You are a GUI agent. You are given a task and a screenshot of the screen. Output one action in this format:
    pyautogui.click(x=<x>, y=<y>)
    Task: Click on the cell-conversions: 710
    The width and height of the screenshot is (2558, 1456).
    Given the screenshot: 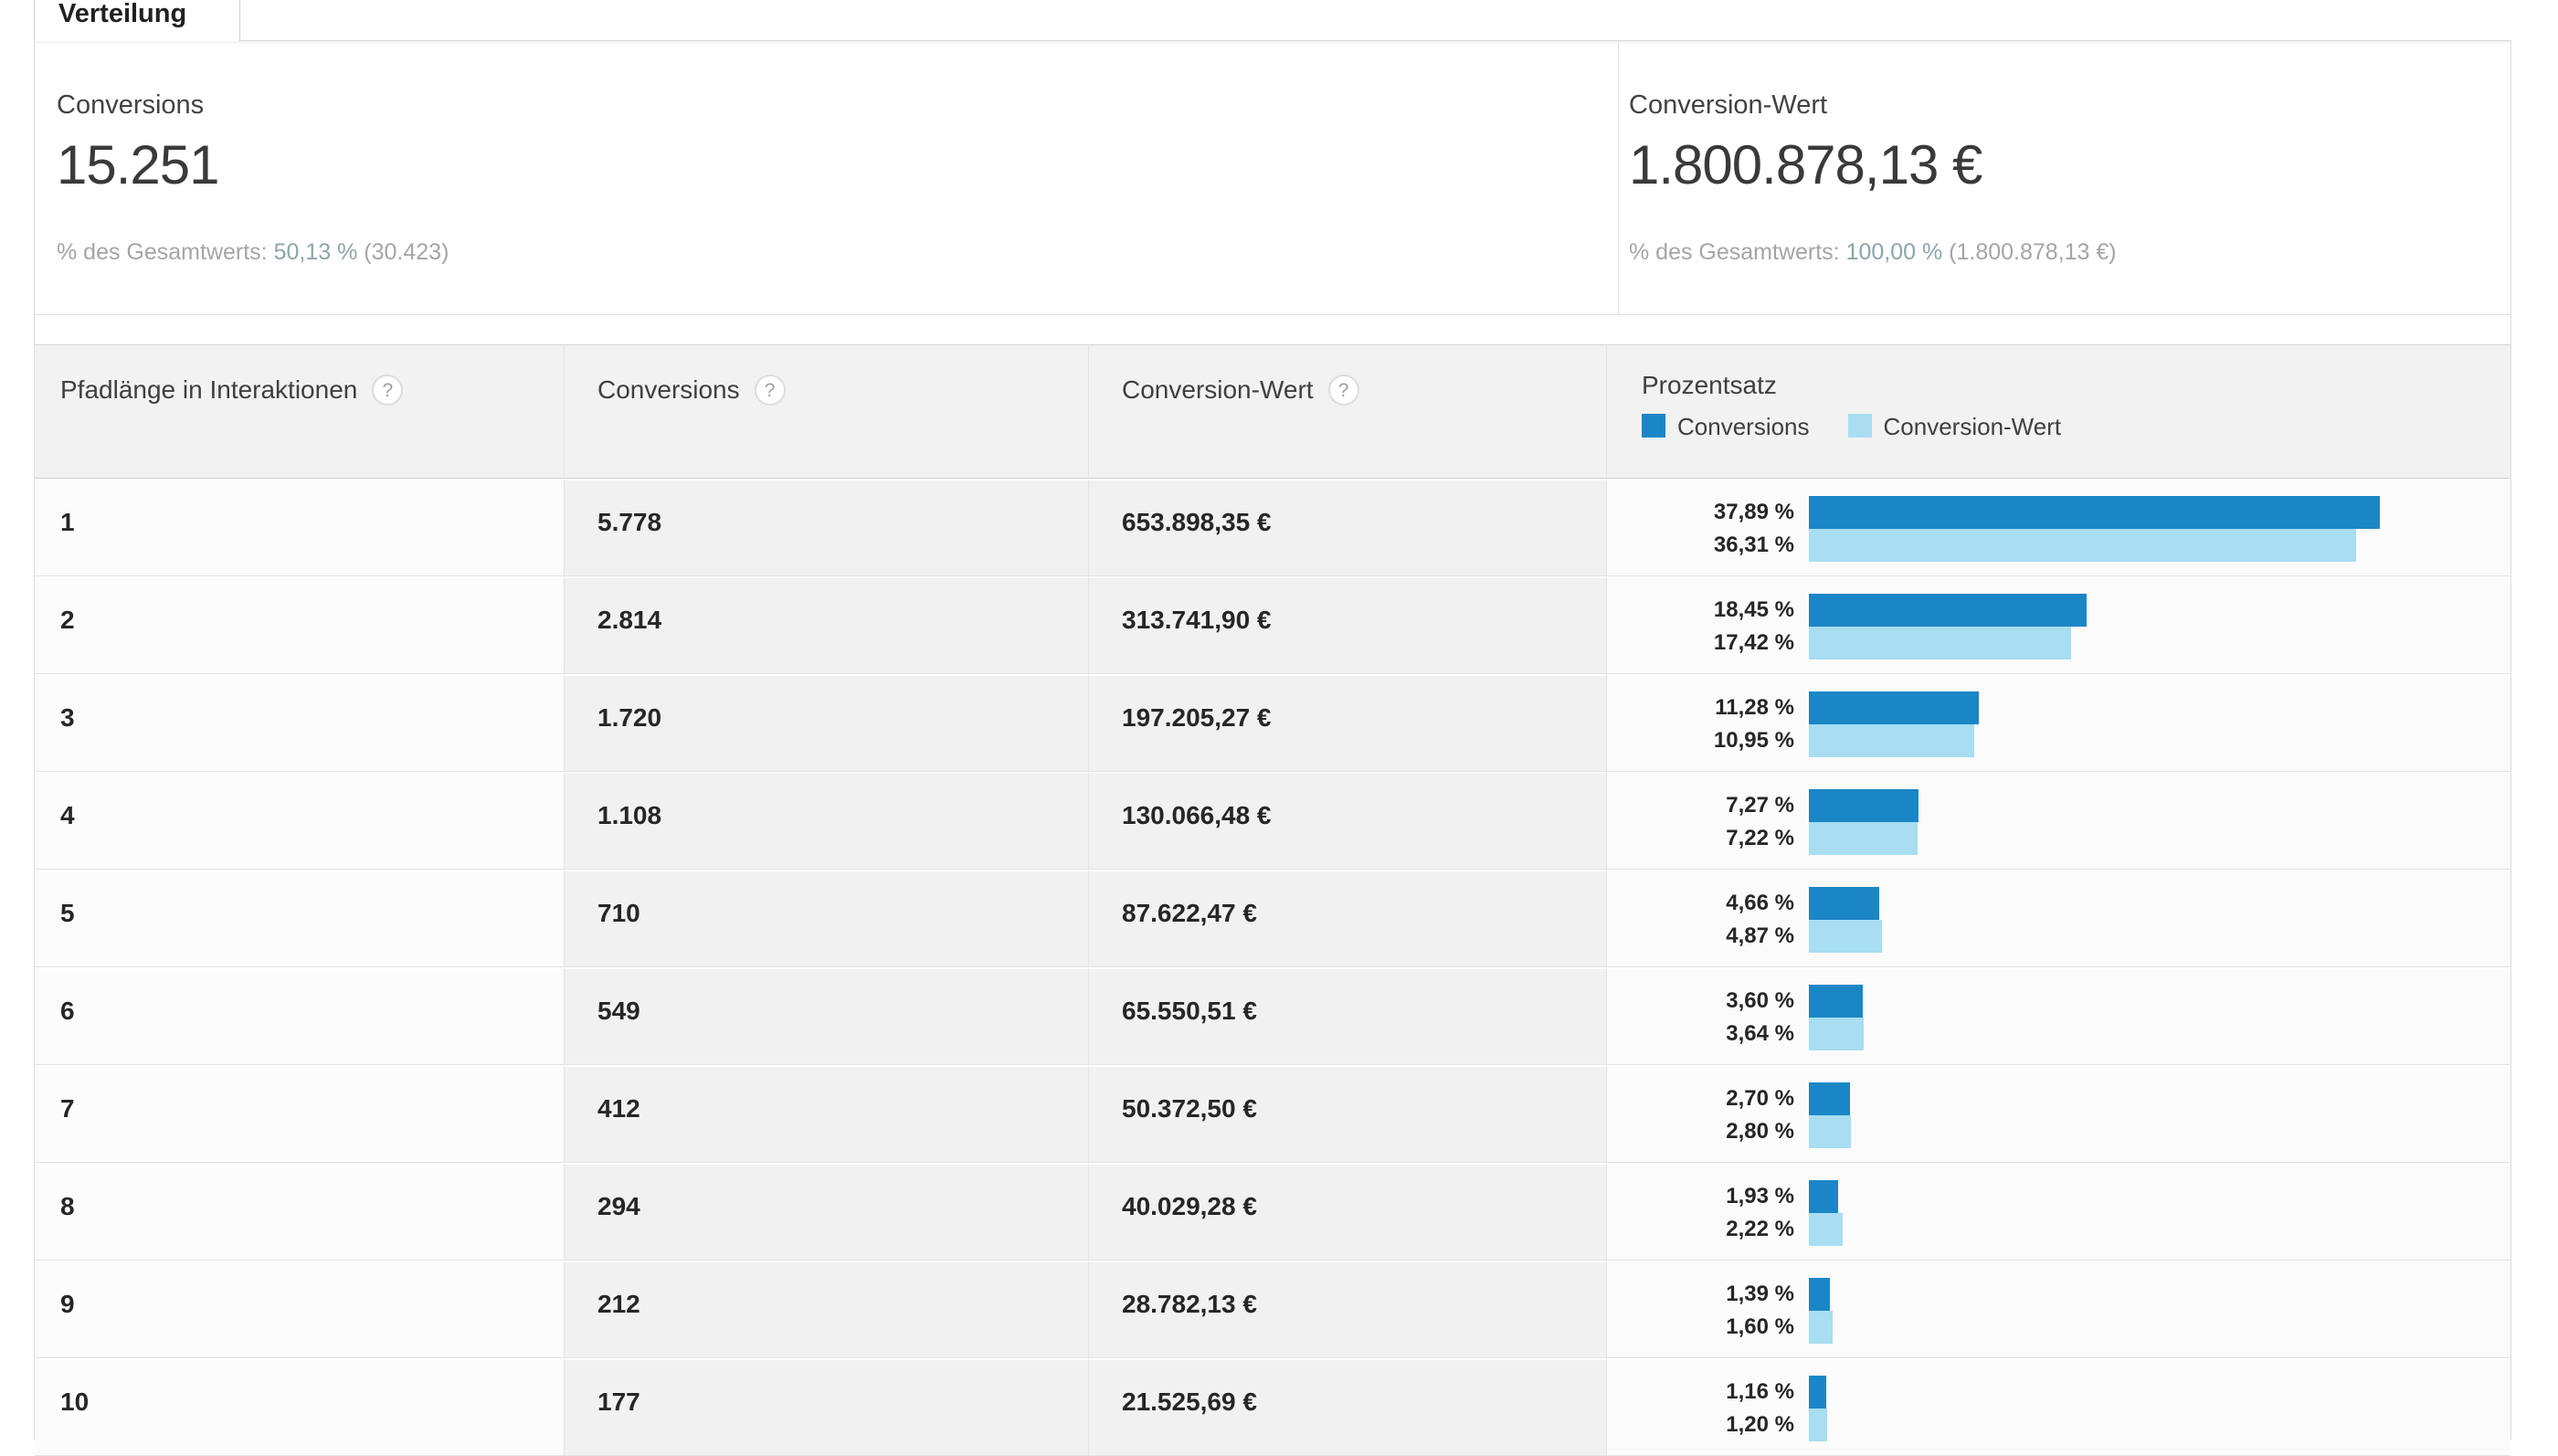 What is the action you would take?
    pyautogui.click(x=827, y=919)
    